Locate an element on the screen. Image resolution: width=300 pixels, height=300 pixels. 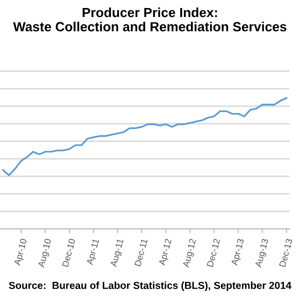
x-tick-label: Apr-12 is located at coordinates (166, 252).